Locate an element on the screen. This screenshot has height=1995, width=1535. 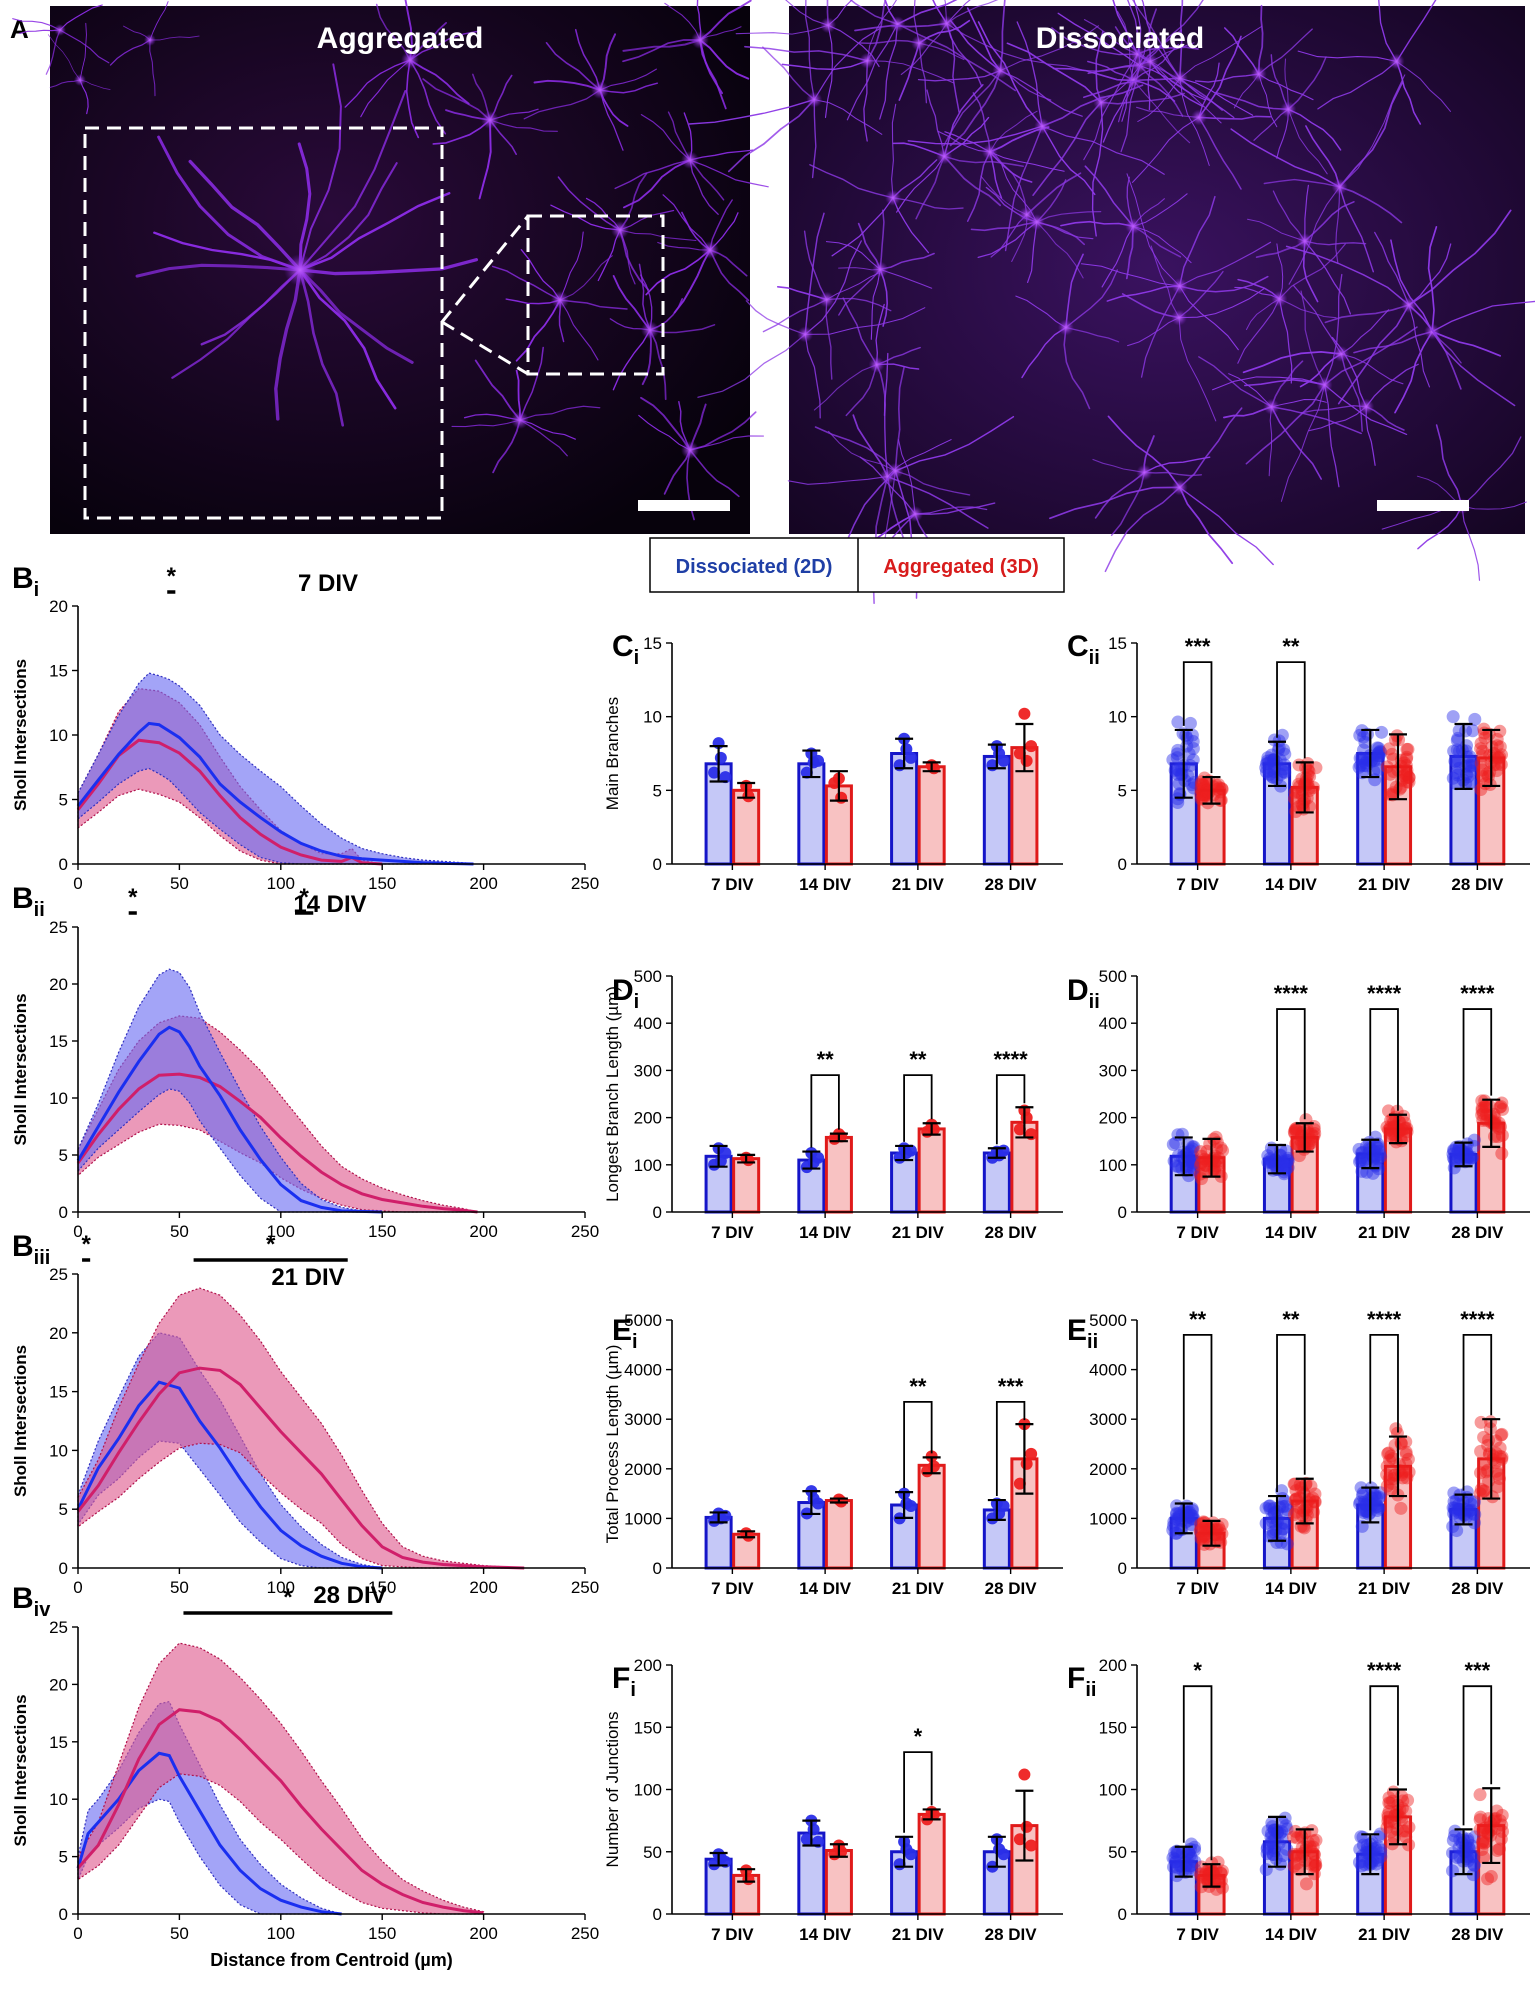
significance-stars: **** is located at coordinates (1384, 1670).